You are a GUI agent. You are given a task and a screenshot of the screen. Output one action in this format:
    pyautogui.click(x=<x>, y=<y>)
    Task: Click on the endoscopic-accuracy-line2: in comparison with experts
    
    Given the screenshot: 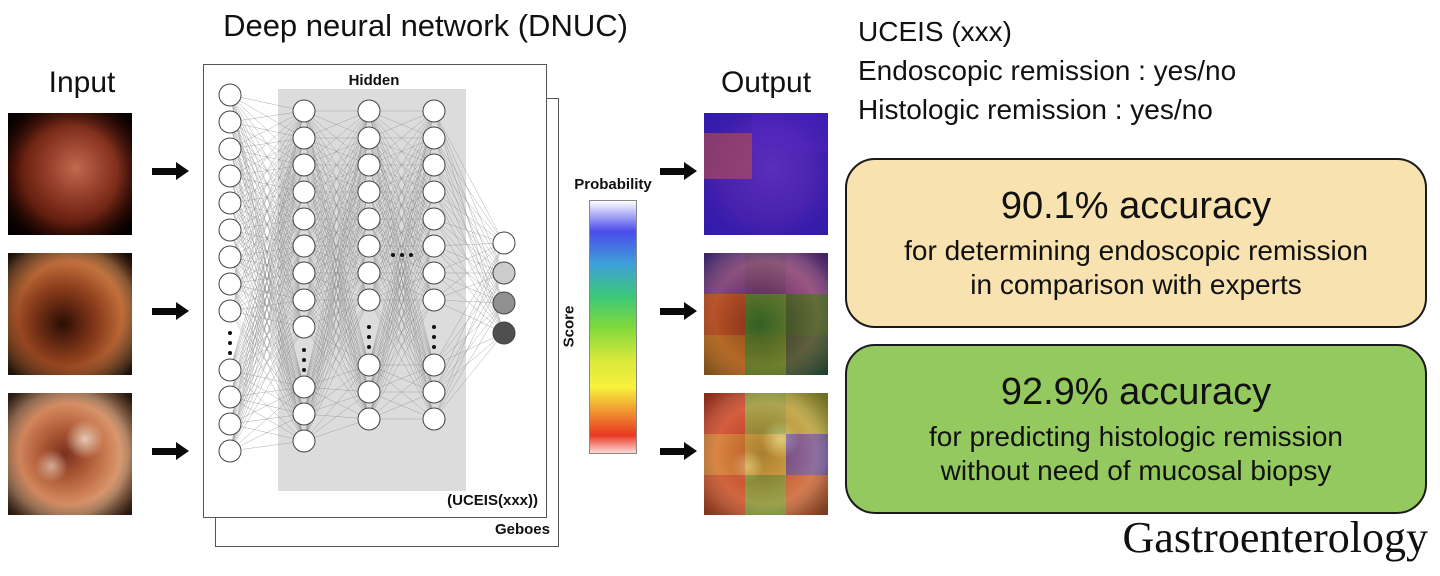 What is the action you would take?
    pyautogui.click(x=1136, y=284)
    